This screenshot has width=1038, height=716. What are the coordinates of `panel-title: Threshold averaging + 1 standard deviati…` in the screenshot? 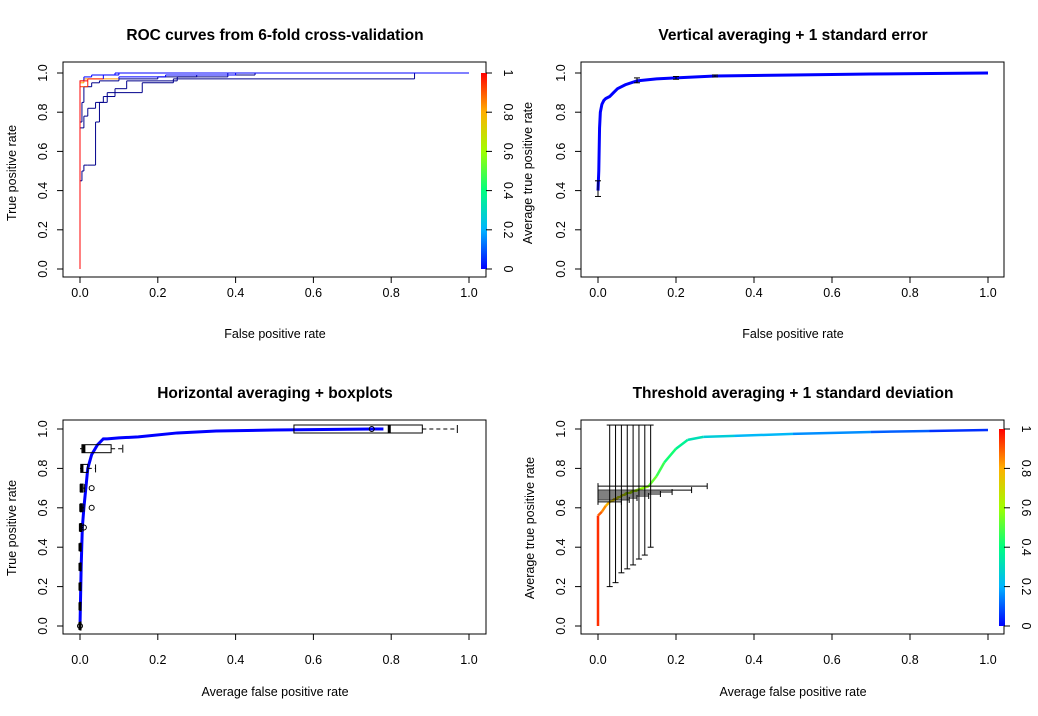 It's located at (793, 393).